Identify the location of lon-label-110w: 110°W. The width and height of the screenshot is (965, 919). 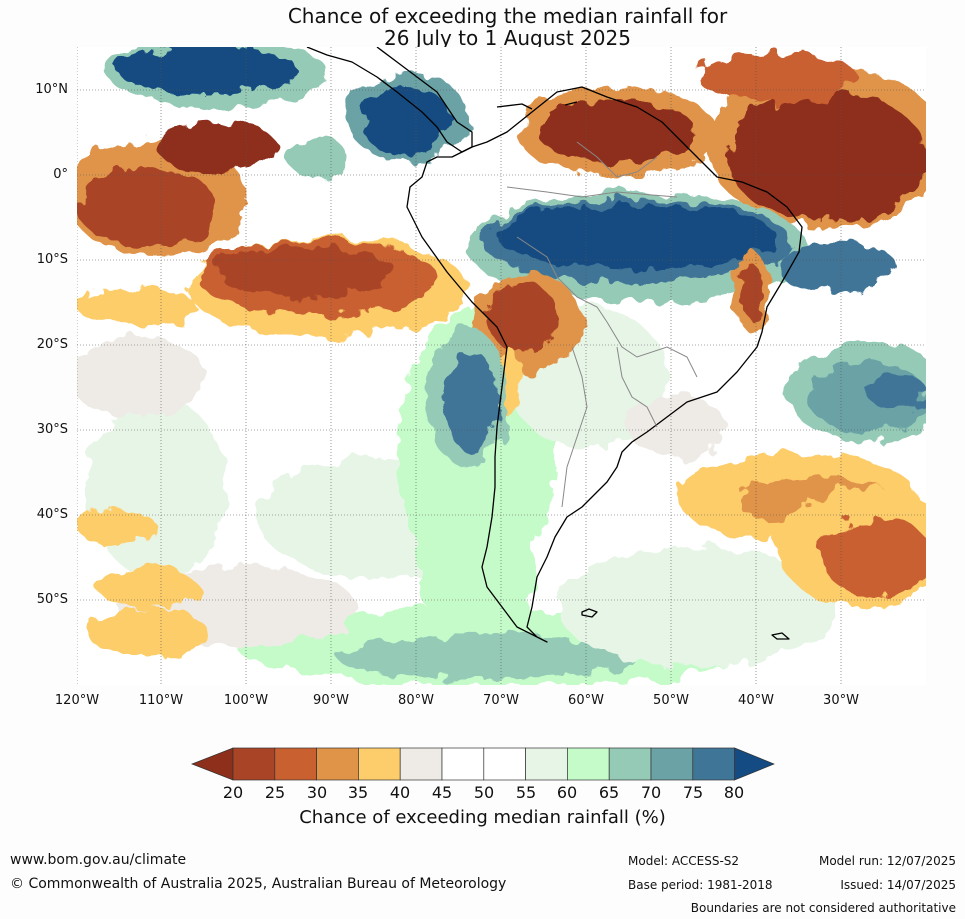
(161, 700).